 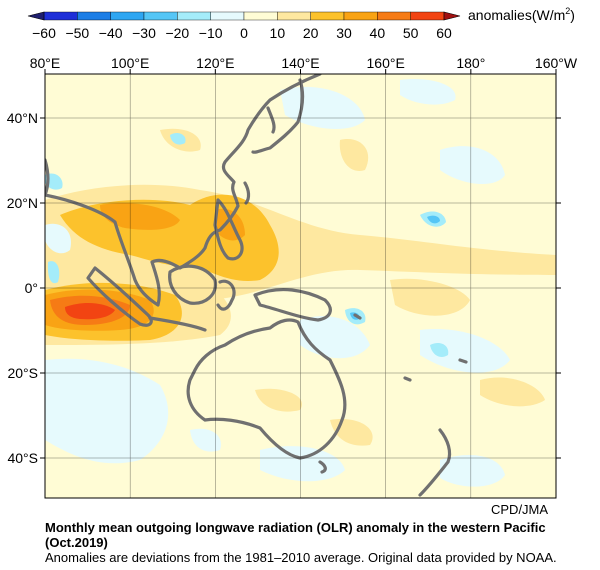 What do you see at coordinates (556, 63) in the screenshot?
I see `longitude-label: 160°W` at bounding box center [556, 63].